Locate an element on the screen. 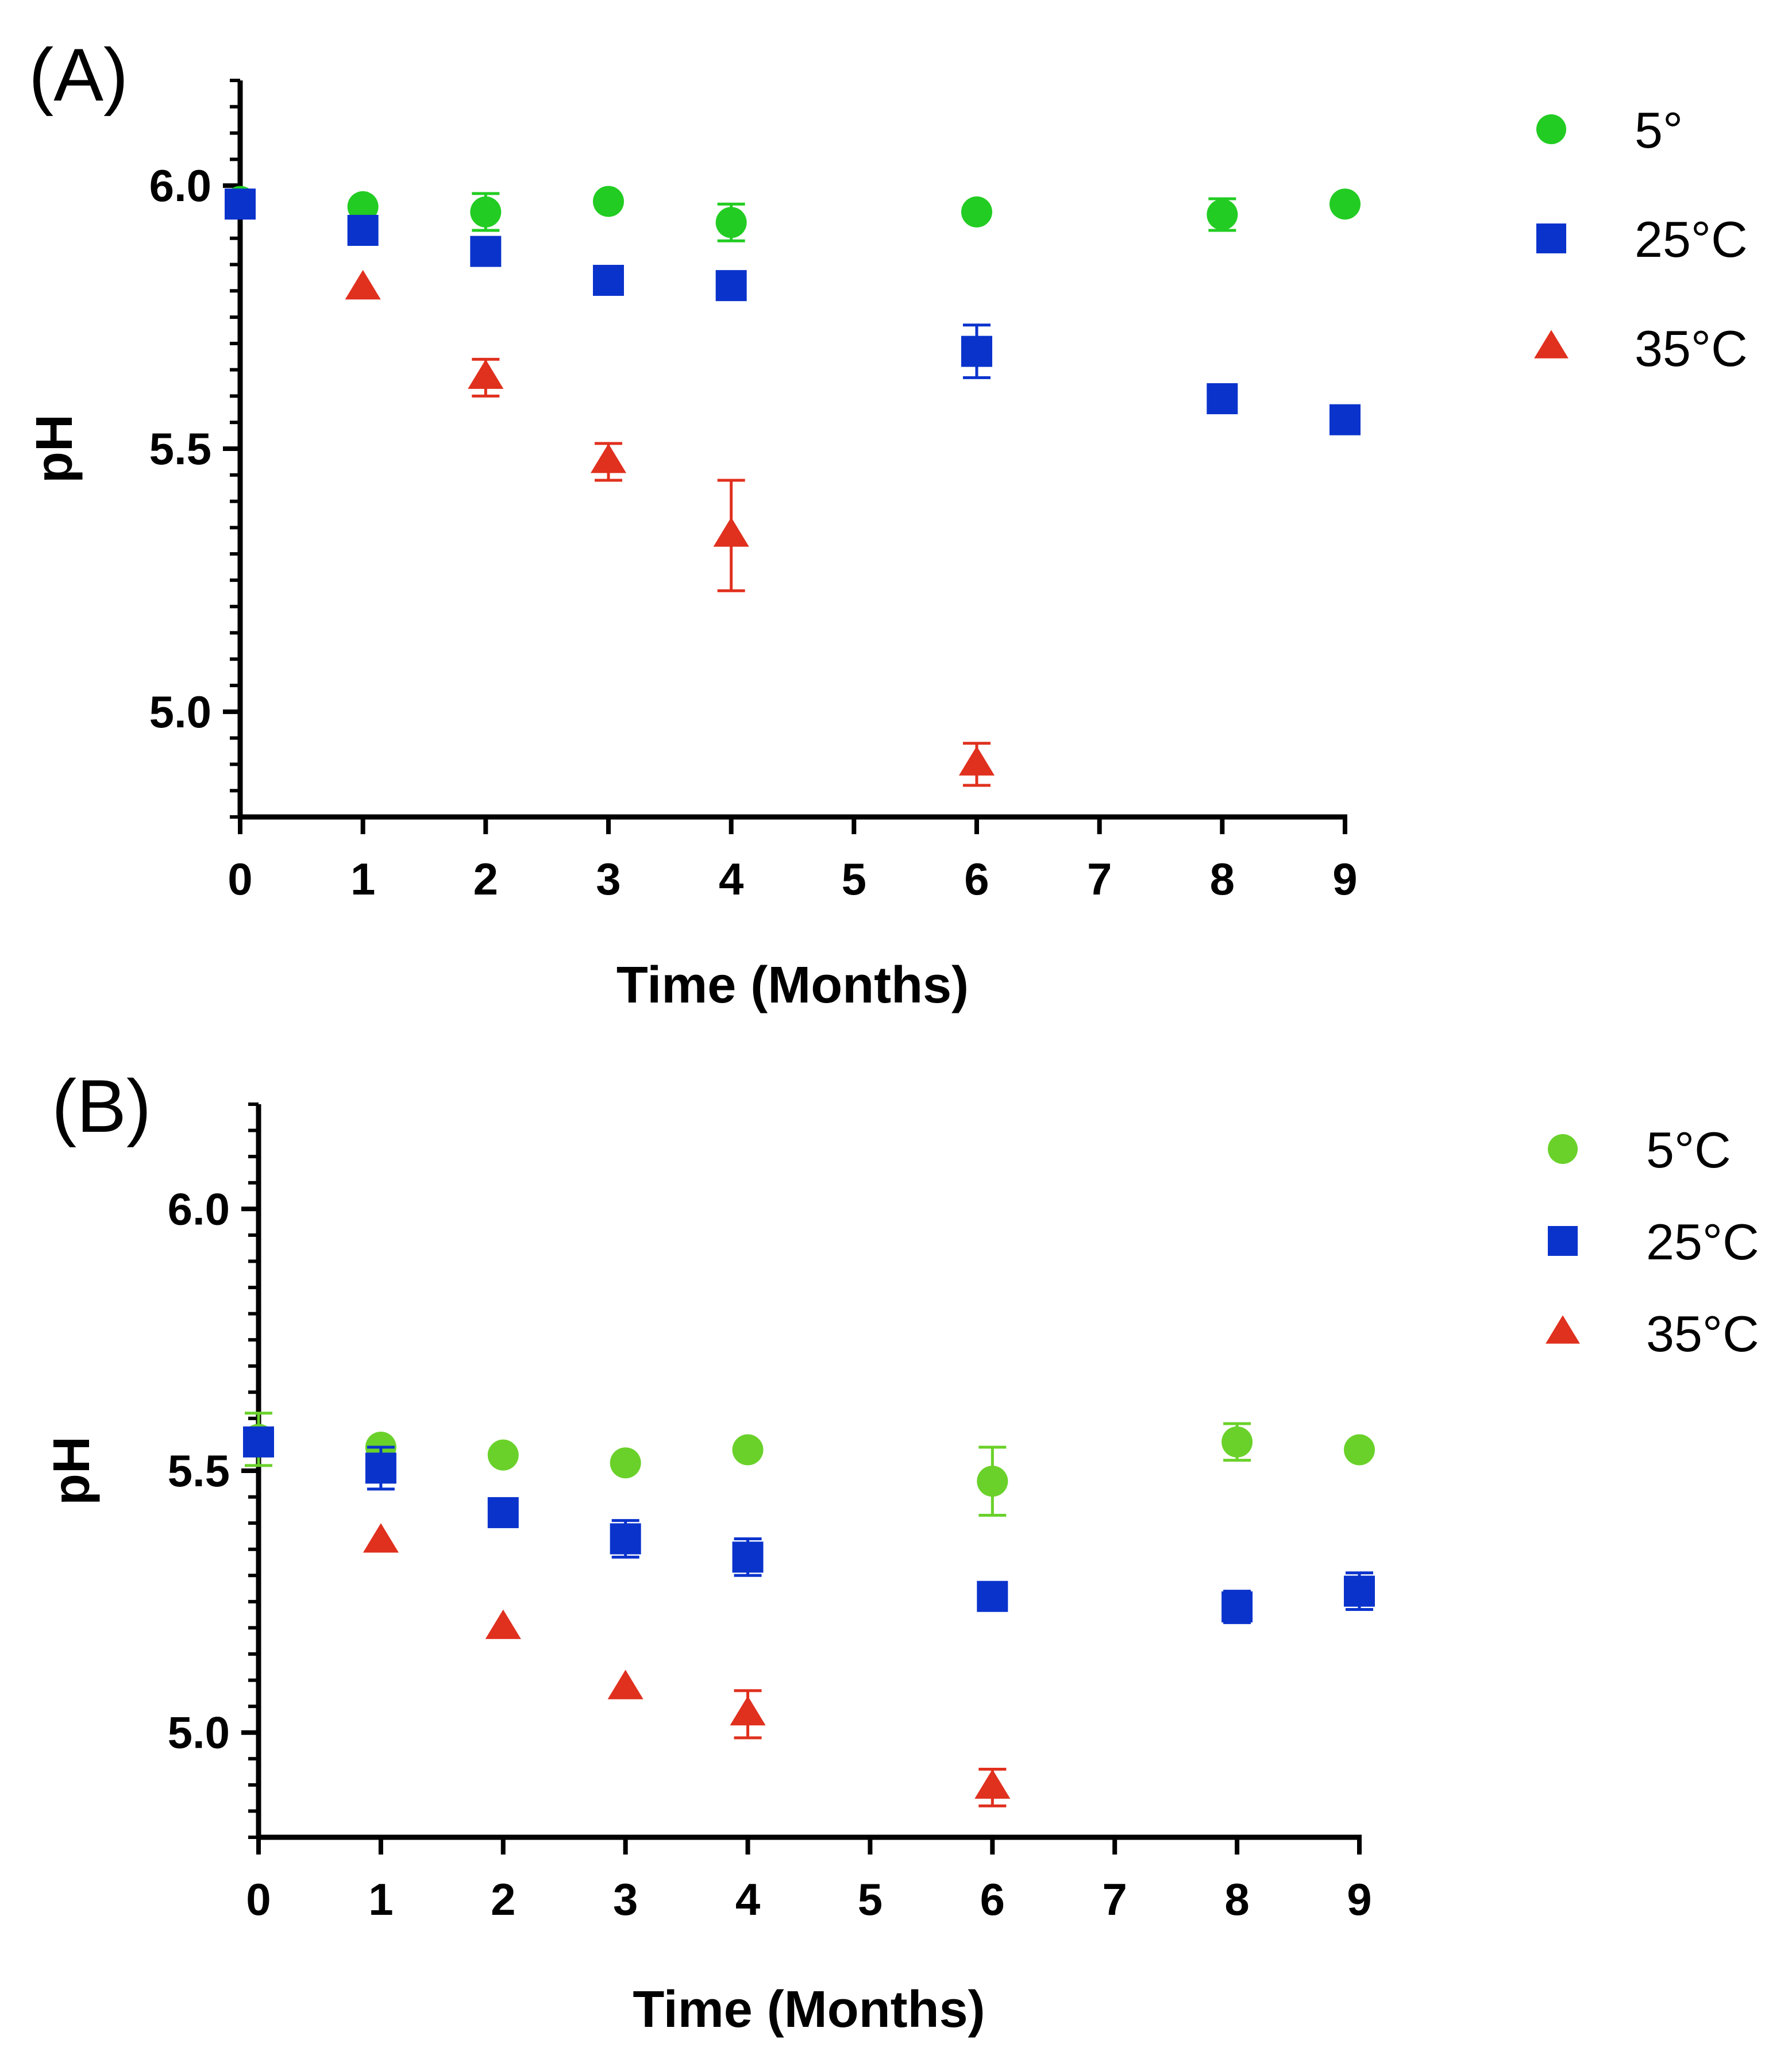 This screenshot has width=1792, height=2051. legend: 5° 25°C 35°C is located at coordinates (1641, 239).